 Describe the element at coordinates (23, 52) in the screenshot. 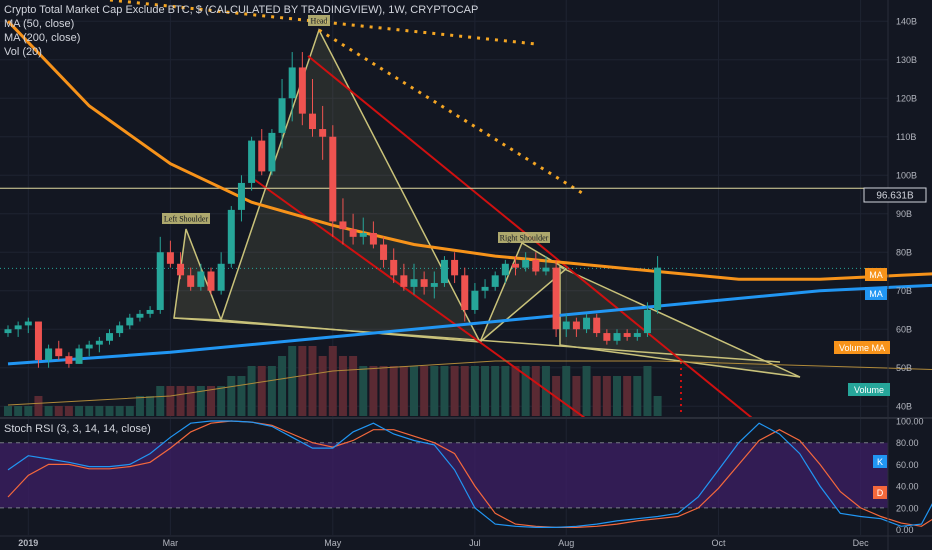

I see `vol-legend: Vol (20)` at that location.